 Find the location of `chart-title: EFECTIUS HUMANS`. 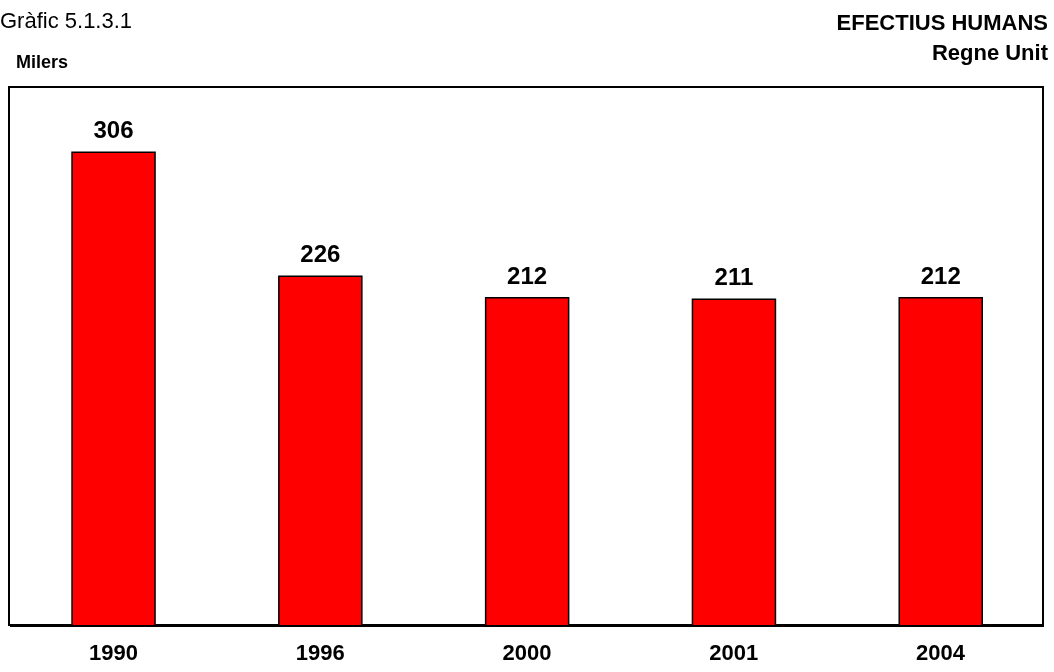

chart-title: EFECTIUS HUMANS is located at coordinates (942, 23).